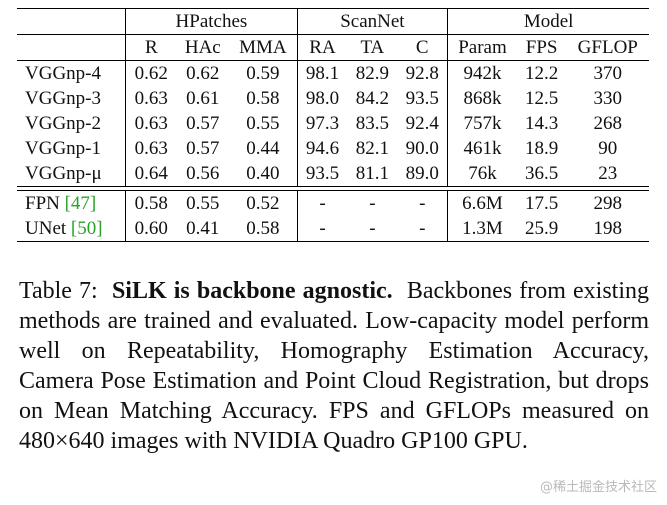 The width and height of the screenshot is (667, 505). What do you see at coordinates (482, 203) in the screenshot?
I see `cell-param: 6.6M` at bounding box center [482, 203].